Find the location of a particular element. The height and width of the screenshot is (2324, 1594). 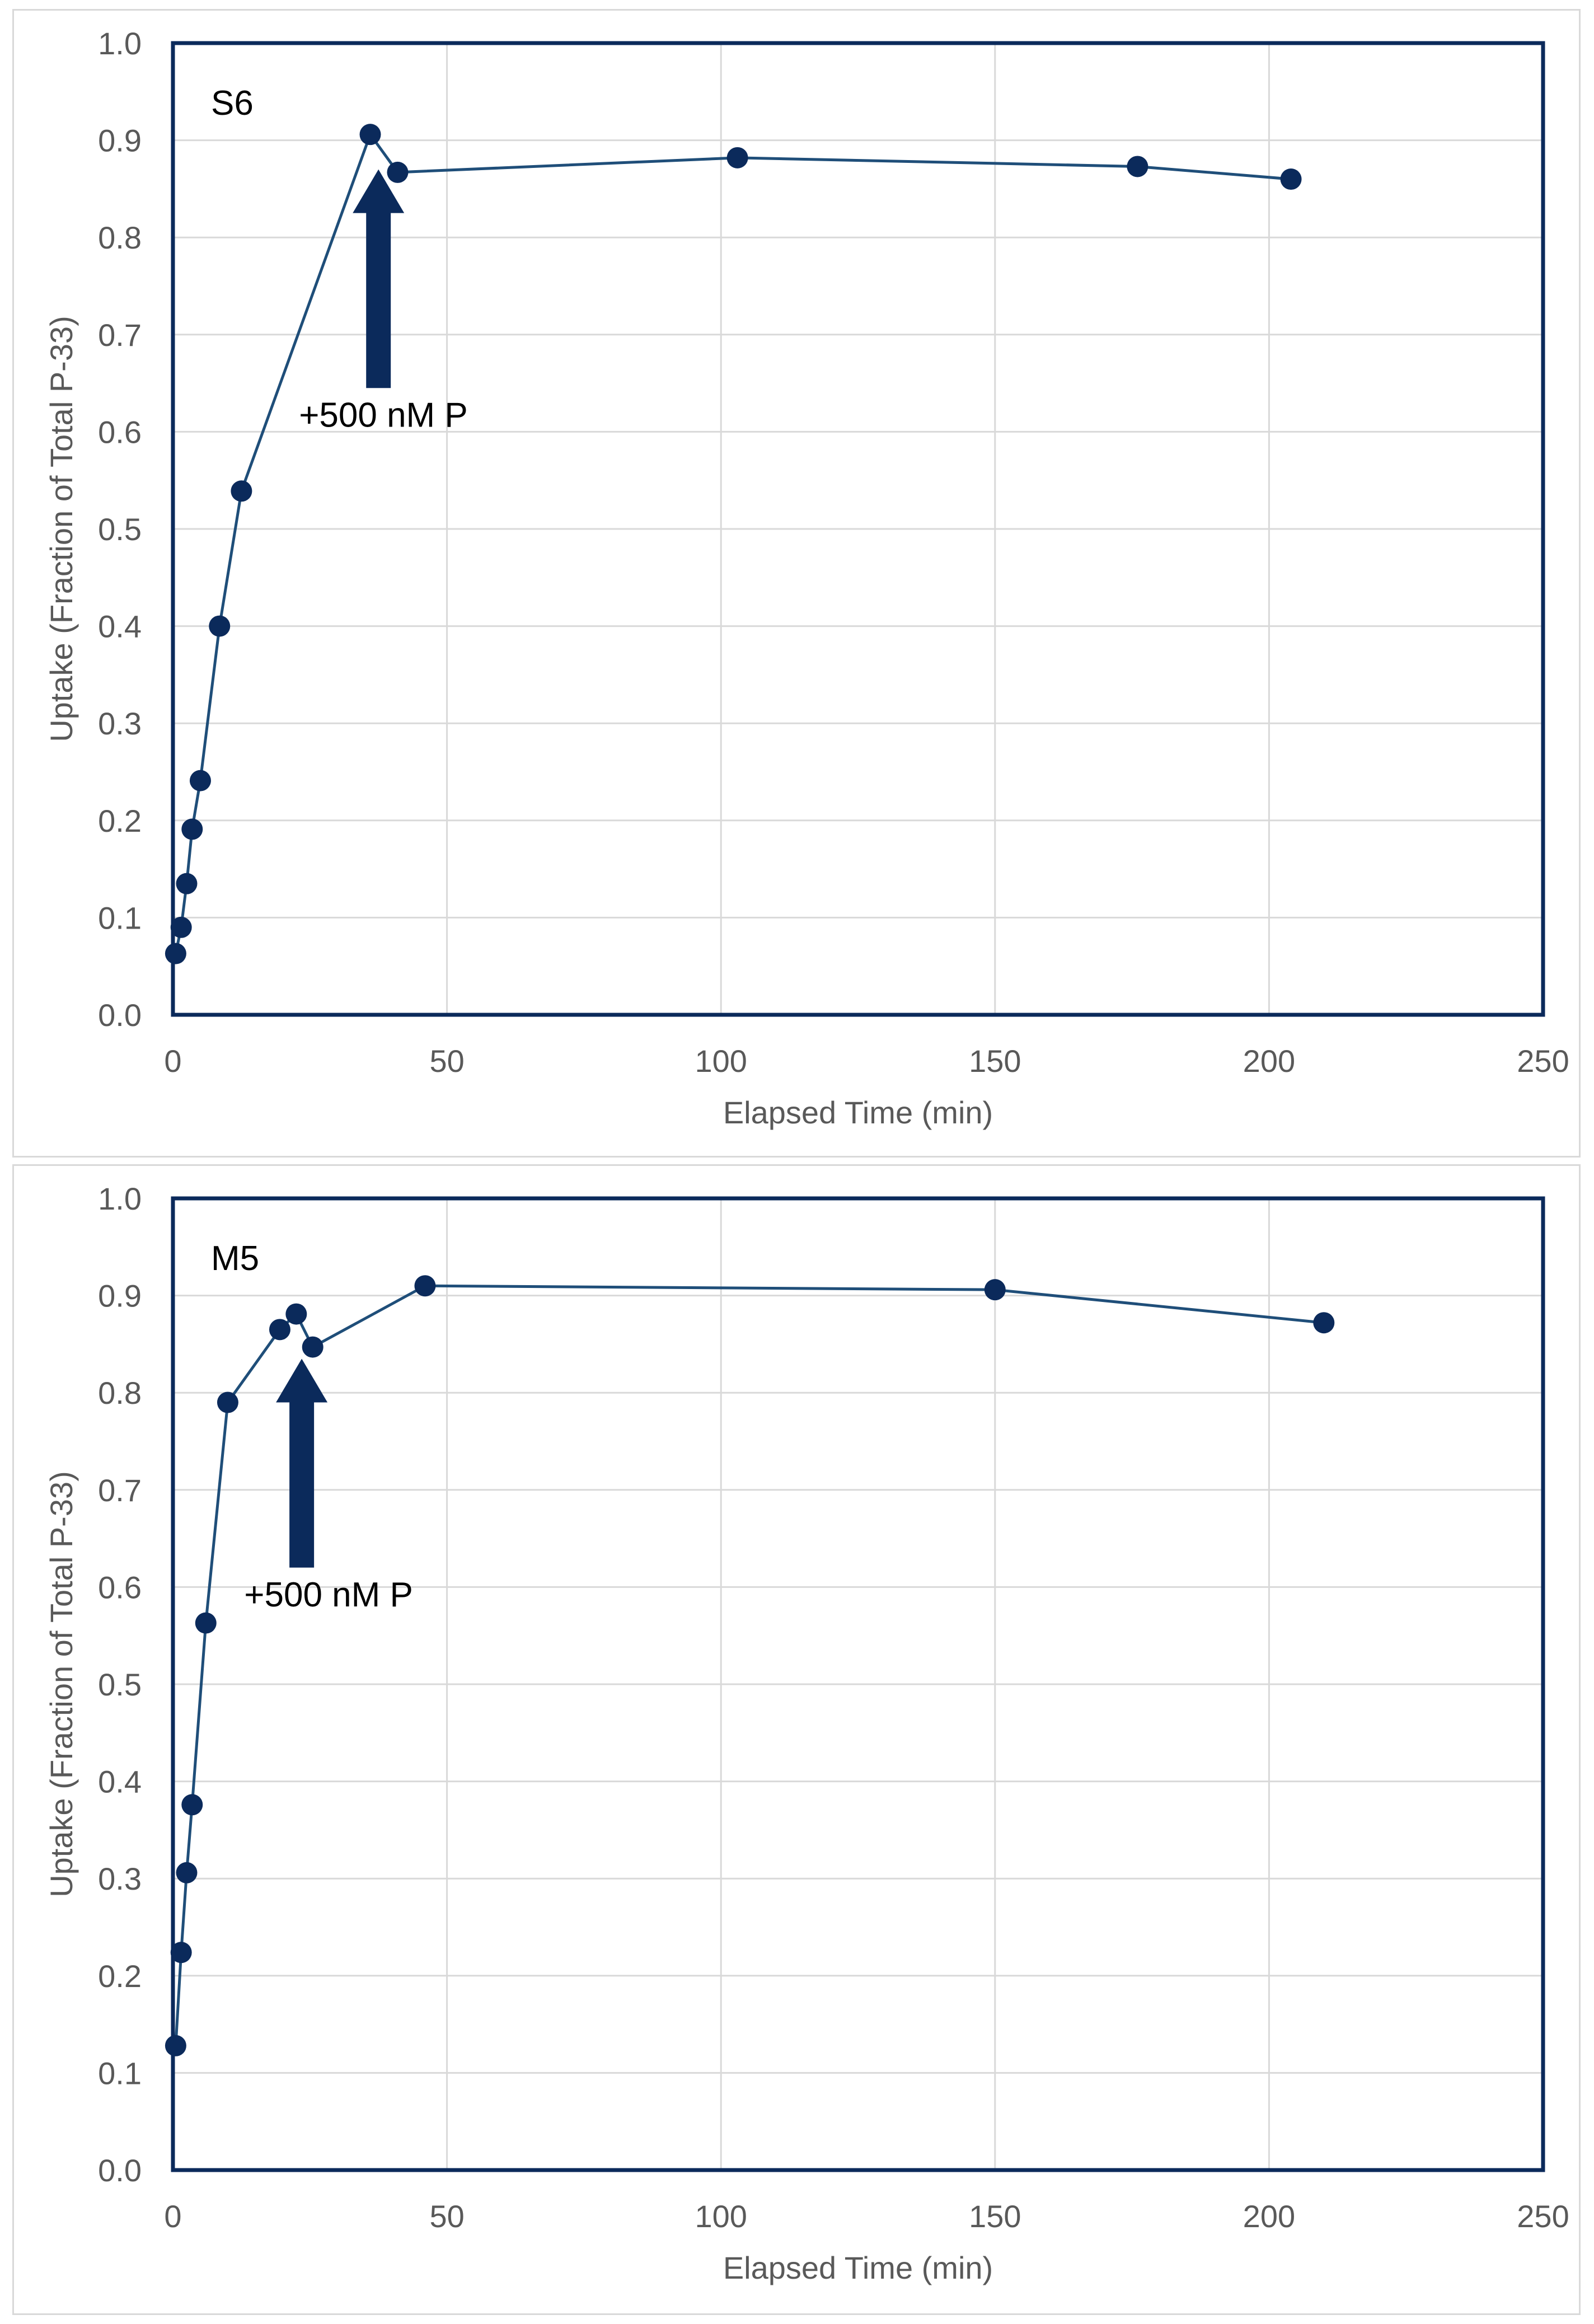

panel-label: S6 is located at coordinates (233, 103).